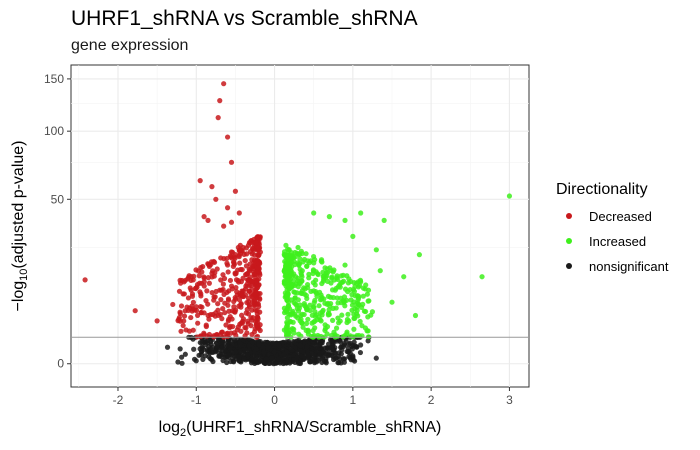  Describe the element at coordinates (300, 429) in the screenshot. I see `x-axis-title: log2(UHRF1_shRNA/Scramble_shRNA)` at that location.